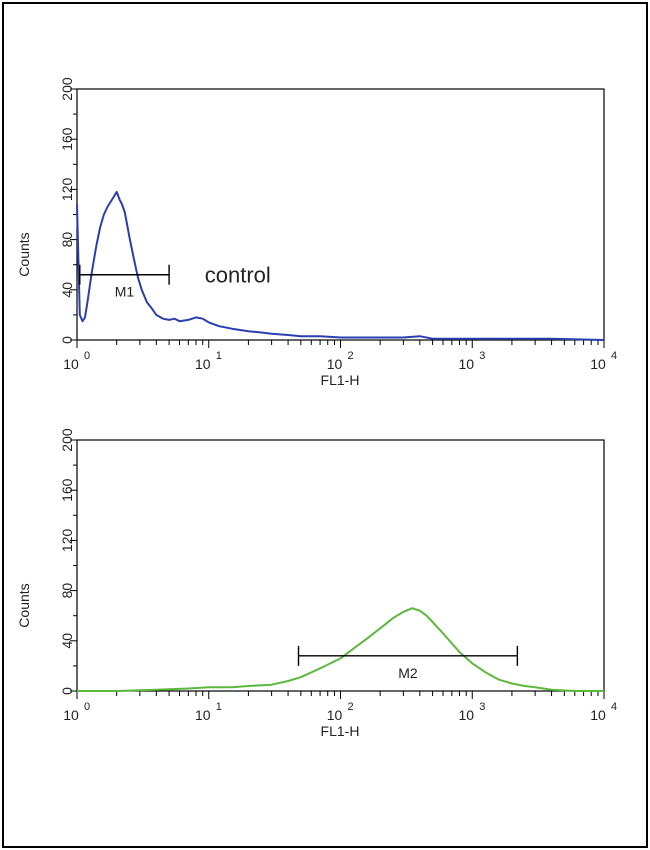  What do you see at coordinates (125, 292) in the screenshot?
I see `gate-label: M1` at bounding box center [125, 292].